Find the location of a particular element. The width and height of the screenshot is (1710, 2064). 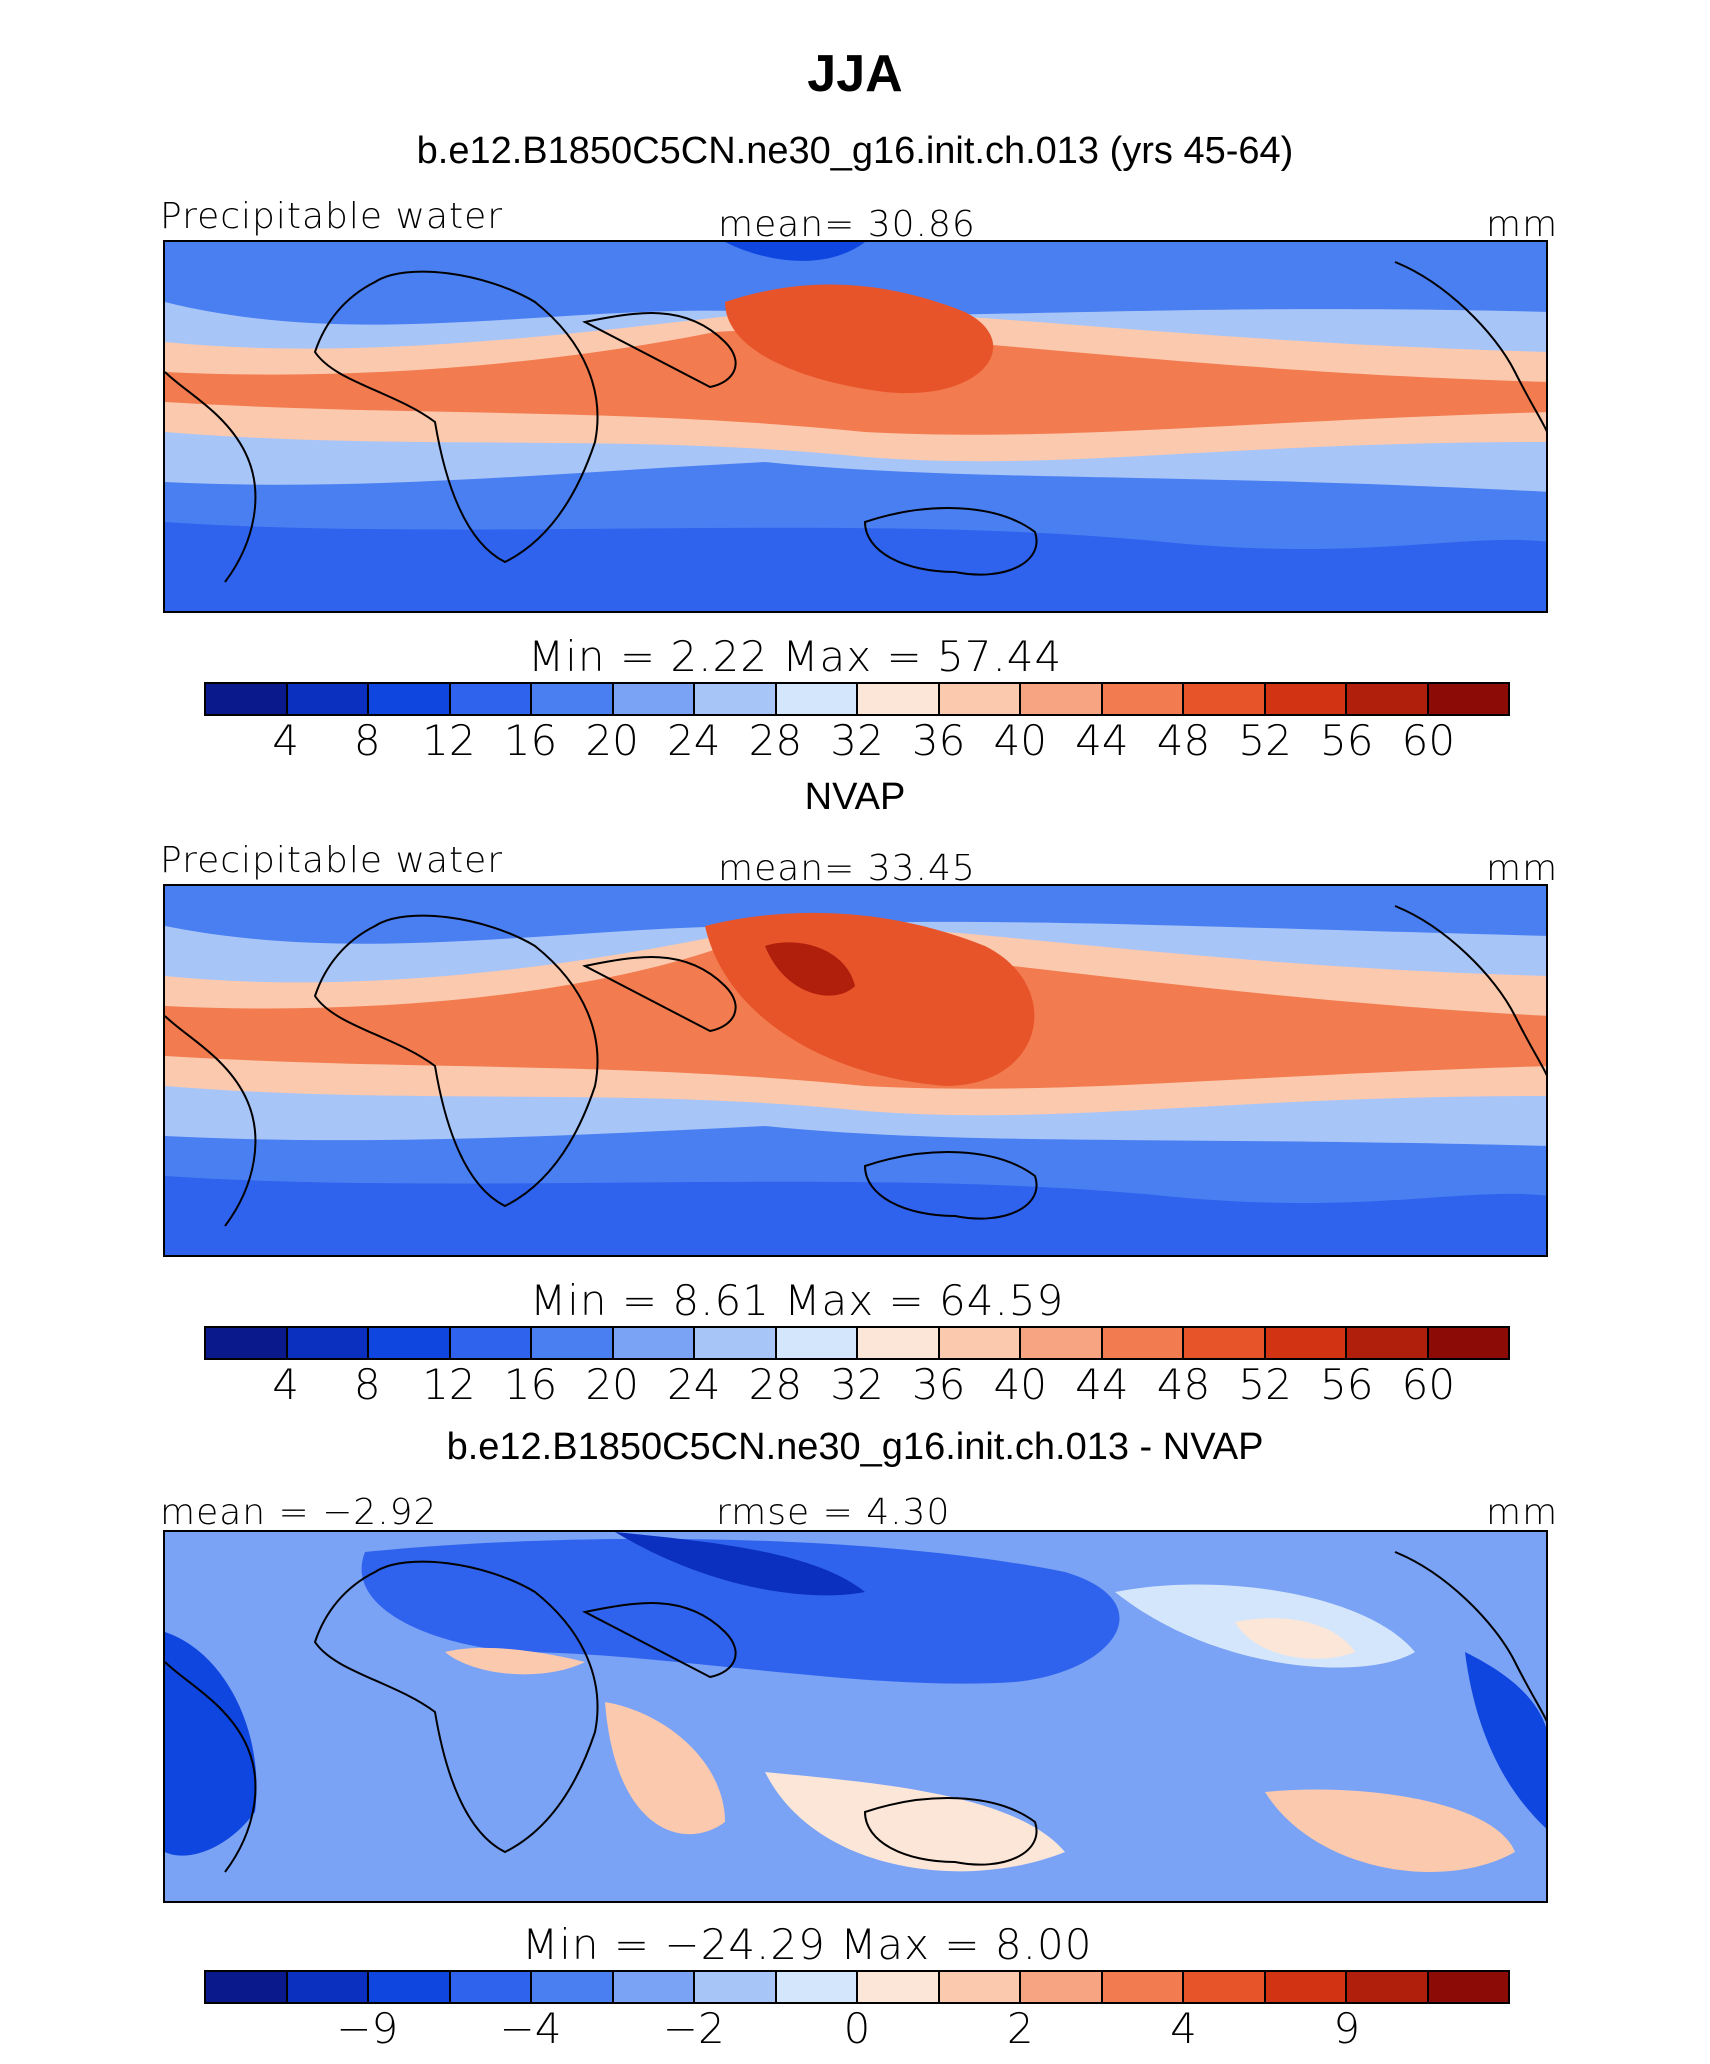

colorbar-tick-label: 0 is located at coordinates (857, 2028).